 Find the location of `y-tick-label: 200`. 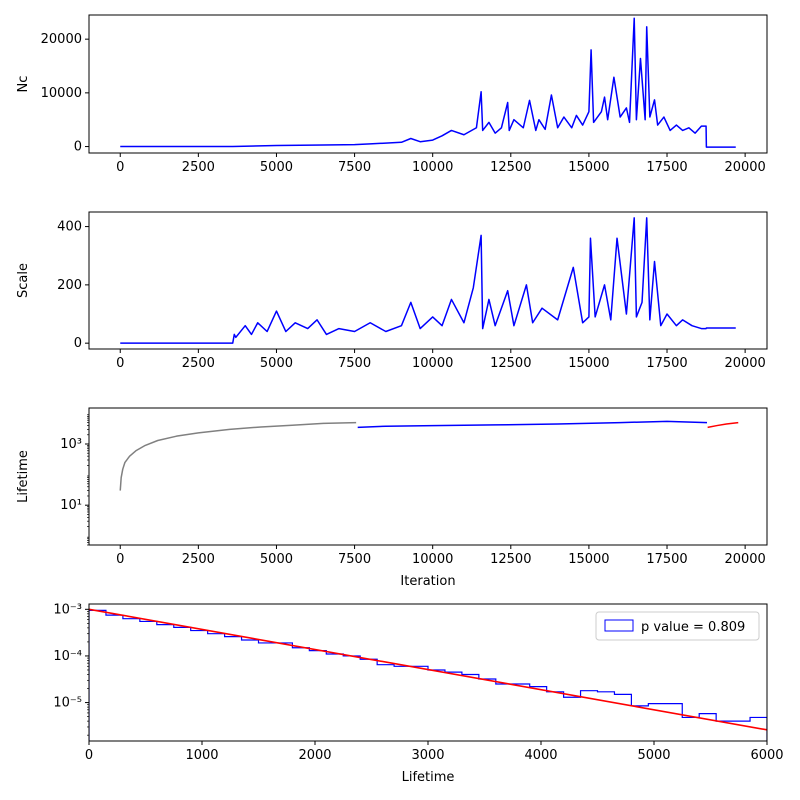

y-tick-label: 200 is located at coordinates (69, 285).